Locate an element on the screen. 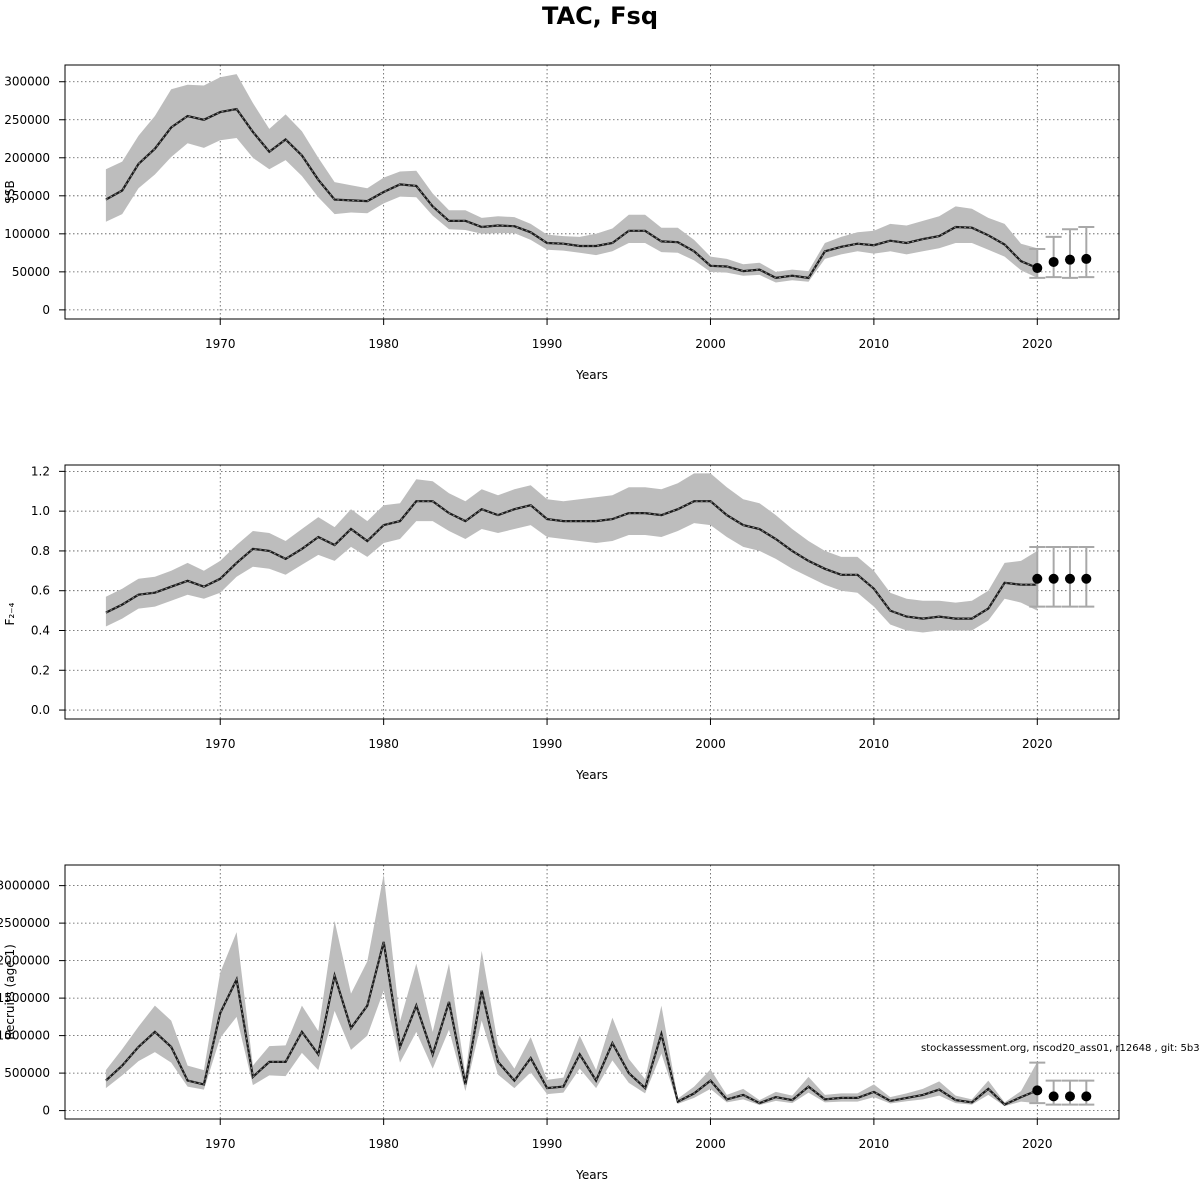  ssb-ytick-label-6: 300000 is located at coordinates (27, 82).